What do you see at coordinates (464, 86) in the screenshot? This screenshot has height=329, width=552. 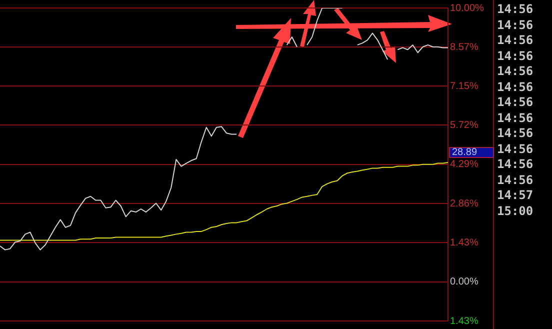 I see `y-tick-label: 7.15%` at bounding box center [464, 86].